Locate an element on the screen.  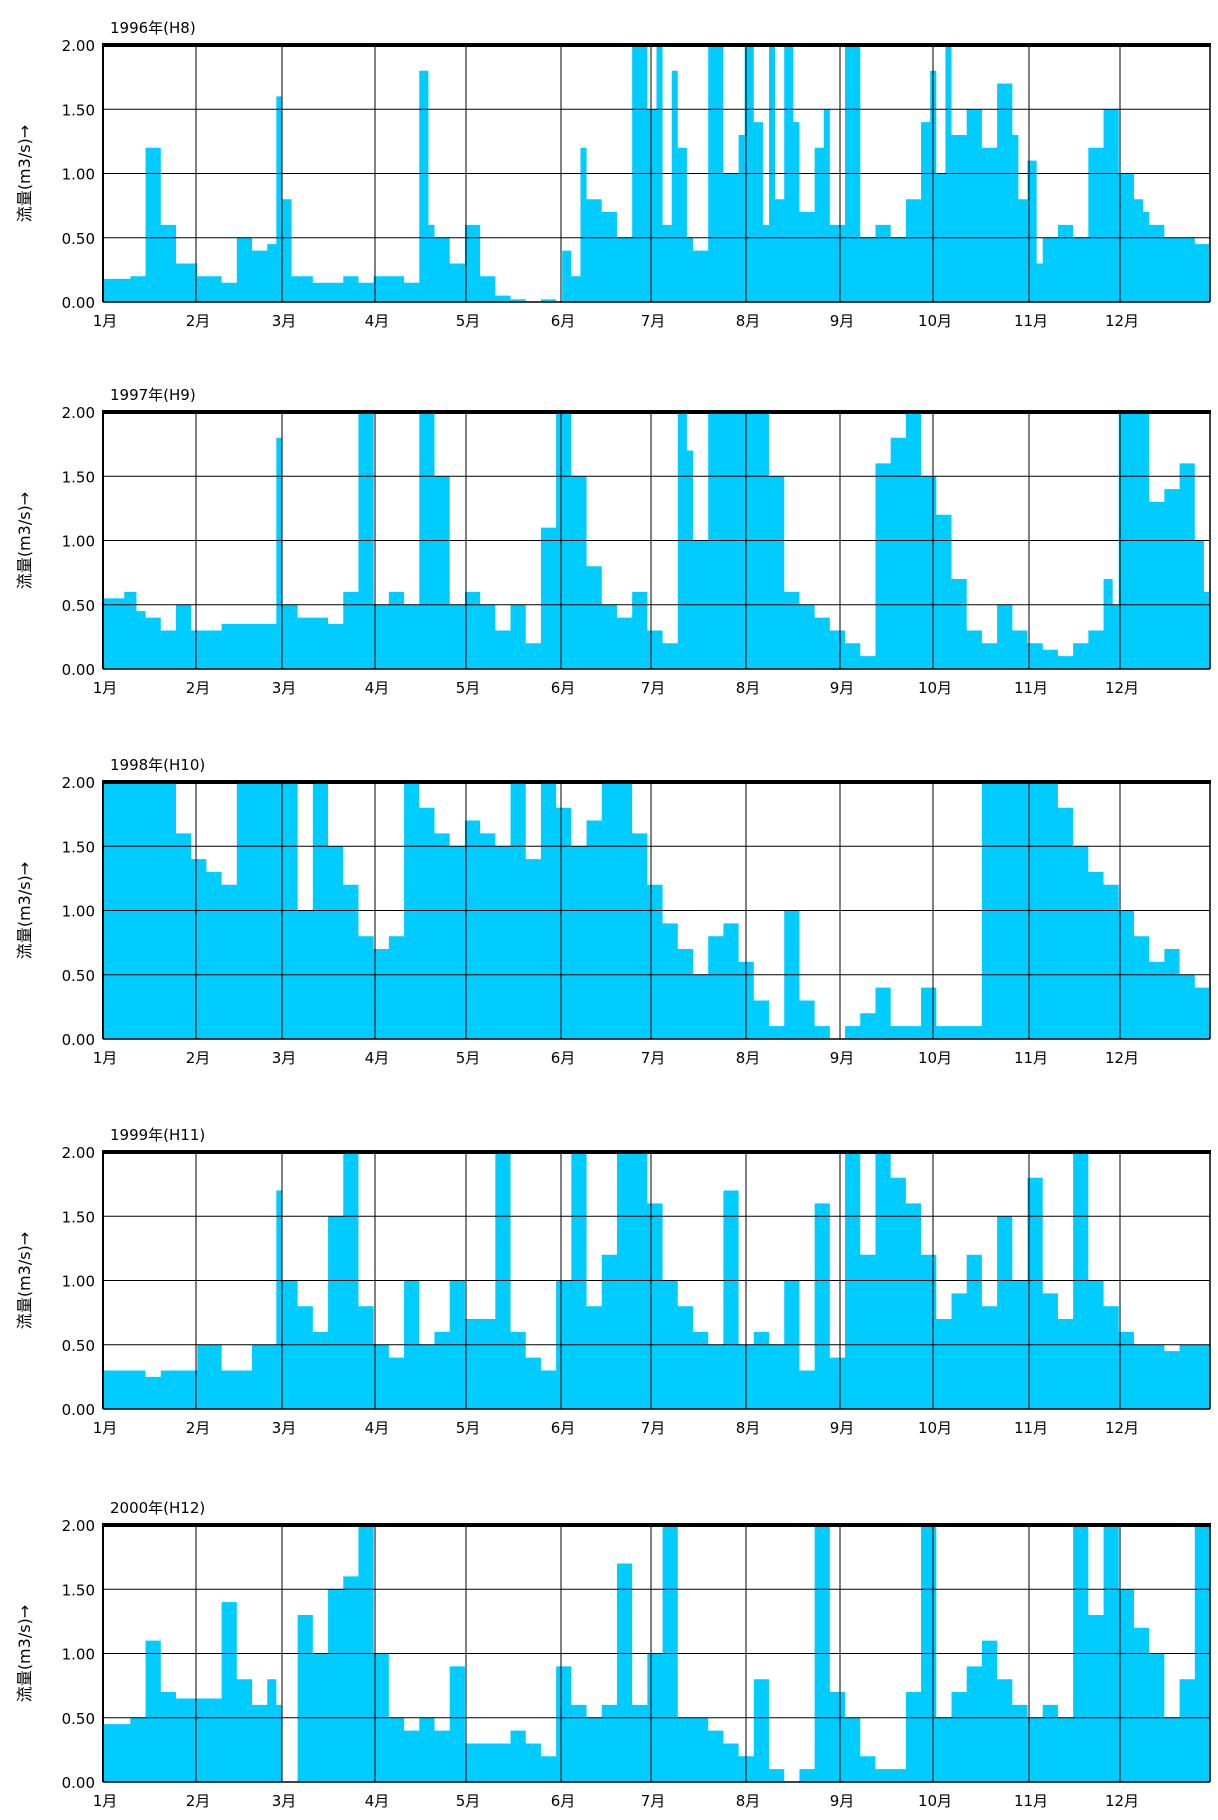
chart-title: 1998年(H10) is located at coordinates (157, 765).